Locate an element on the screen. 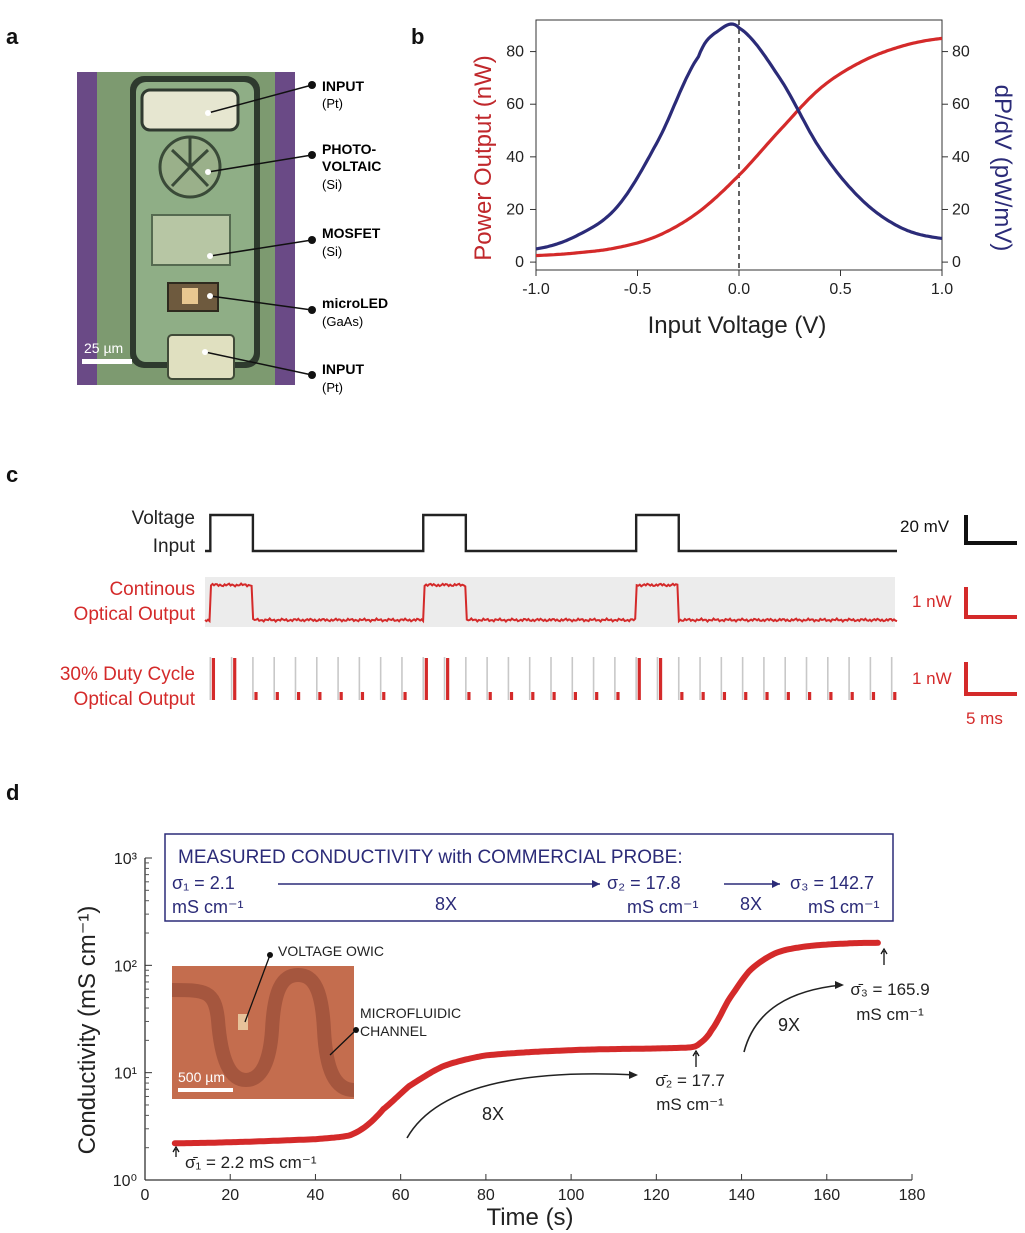 Image resolution: width=1025 pixels, height=1233 pixels. chart-b-ylabel-left: Power Output (nW) is located at coordinates (483, 157).